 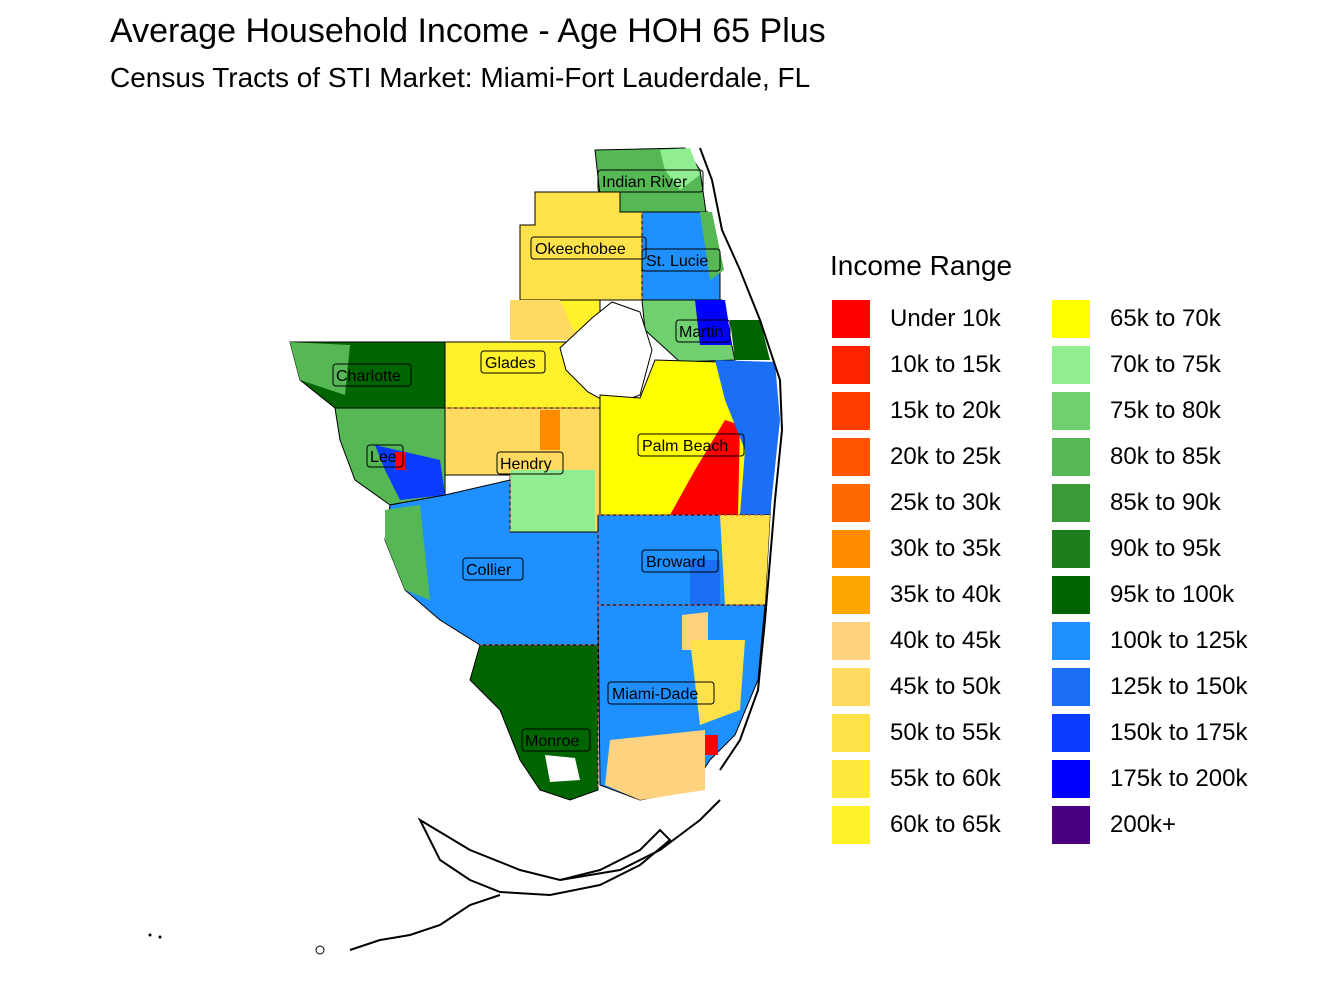 I want to click on legend-item: 35k to 40k, so click(x=930, y=595).